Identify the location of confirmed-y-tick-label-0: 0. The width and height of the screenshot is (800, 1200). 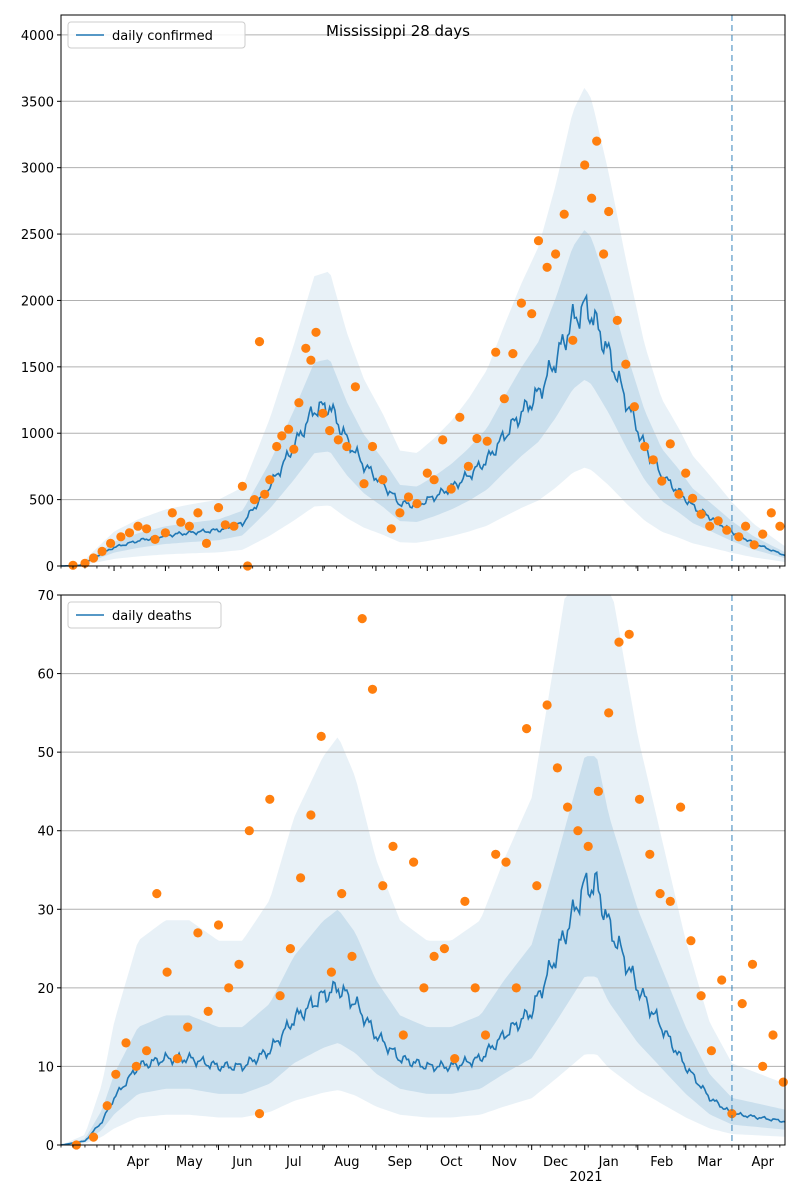
(50, 567).